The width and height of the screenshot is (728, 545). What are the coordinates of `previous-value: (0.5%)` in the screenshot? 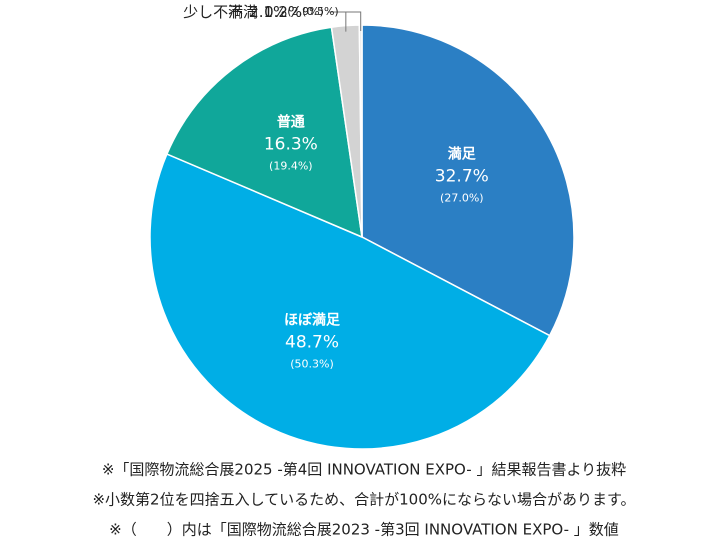 It's located at (320, 11).